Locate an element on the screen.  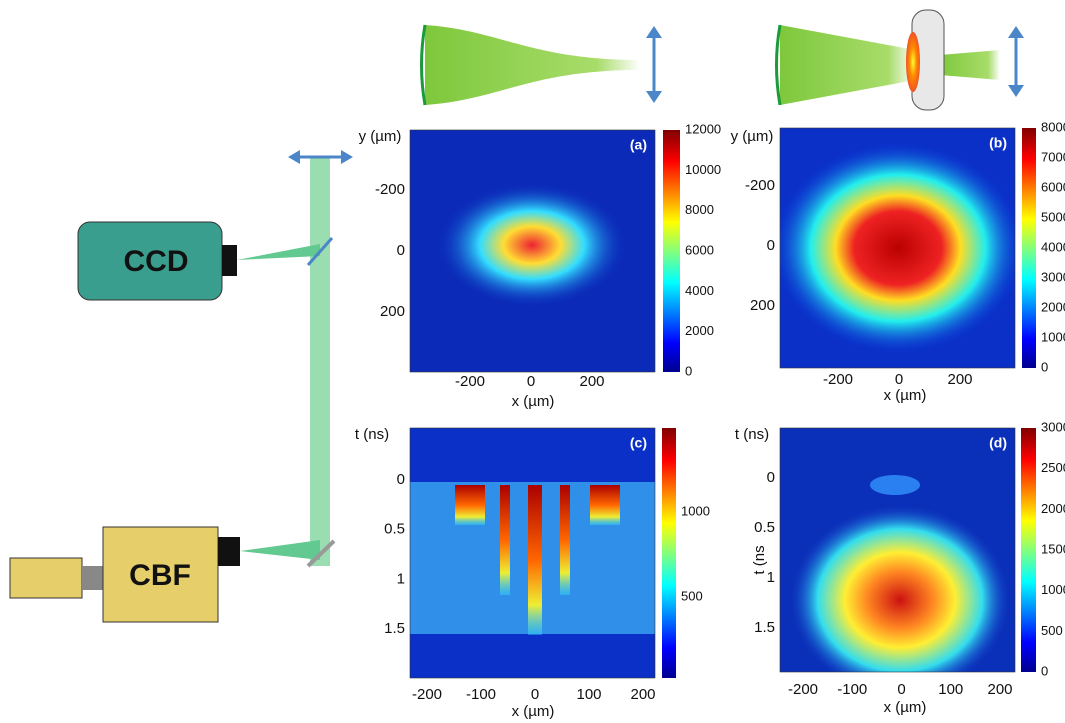
ccd-label: CCD is located at coordinates (156, 261).